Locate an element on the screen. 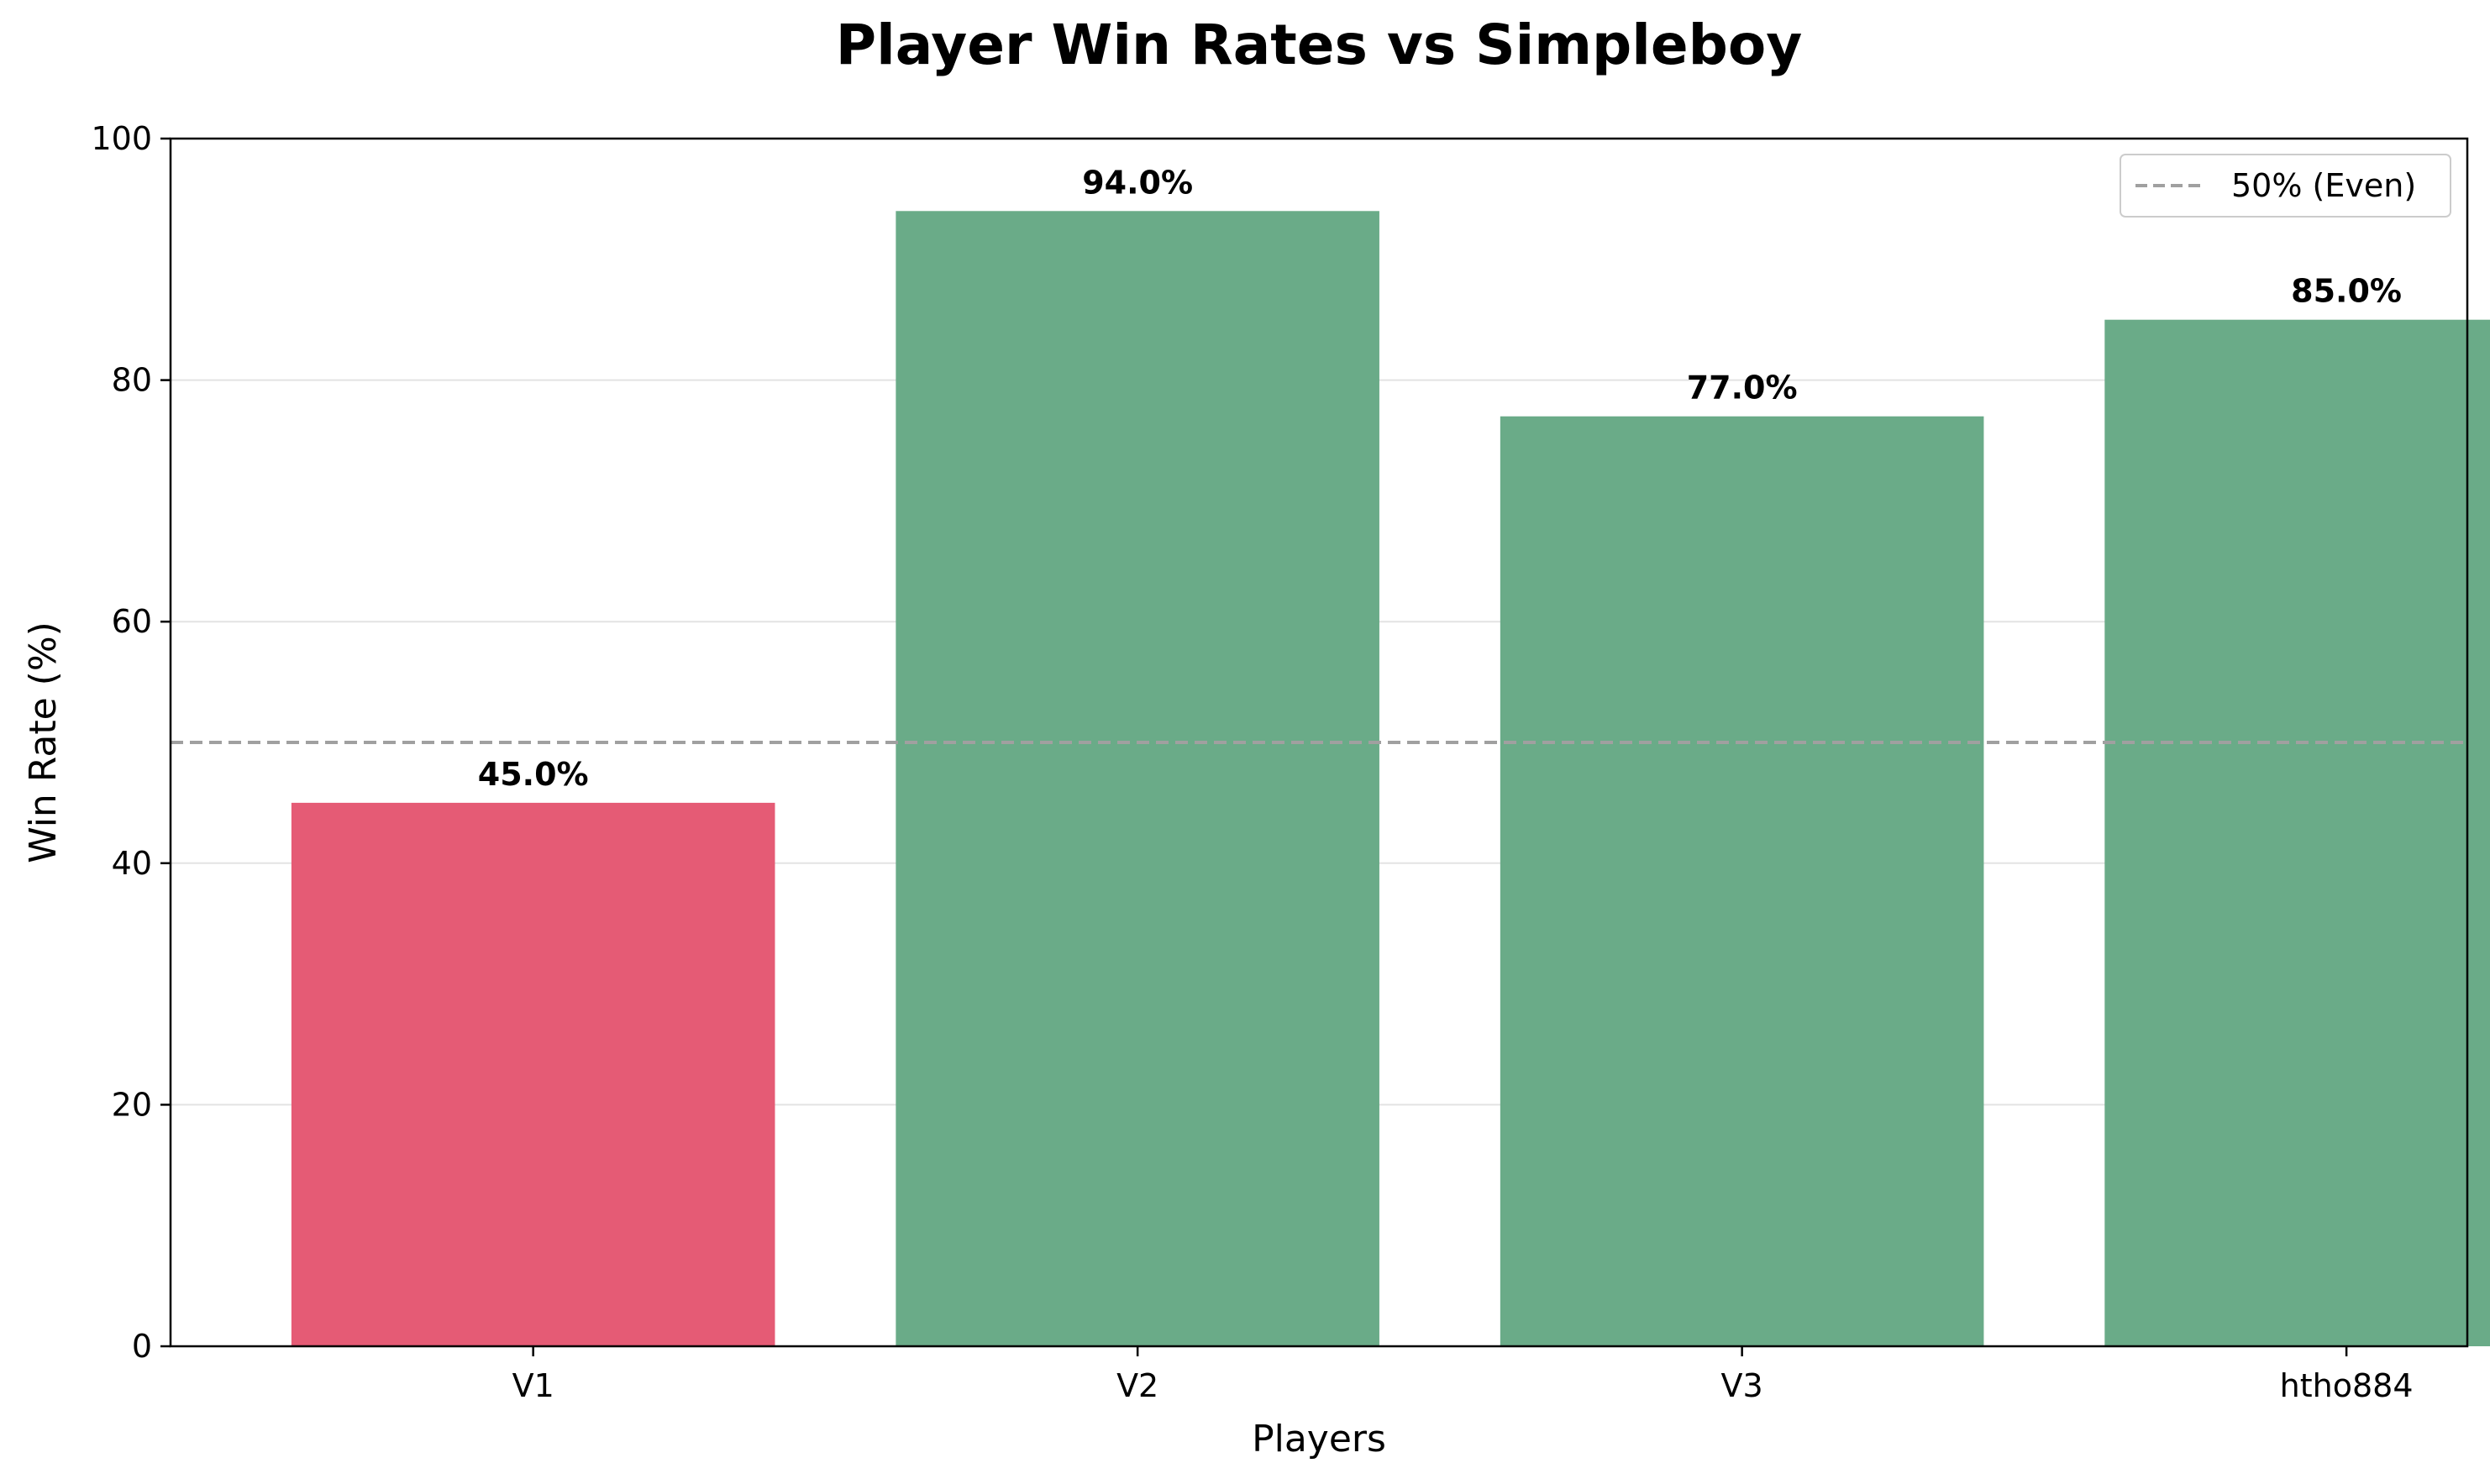 The image size is (2490, 1484). legend-box is located at coordinates (2285, 186).